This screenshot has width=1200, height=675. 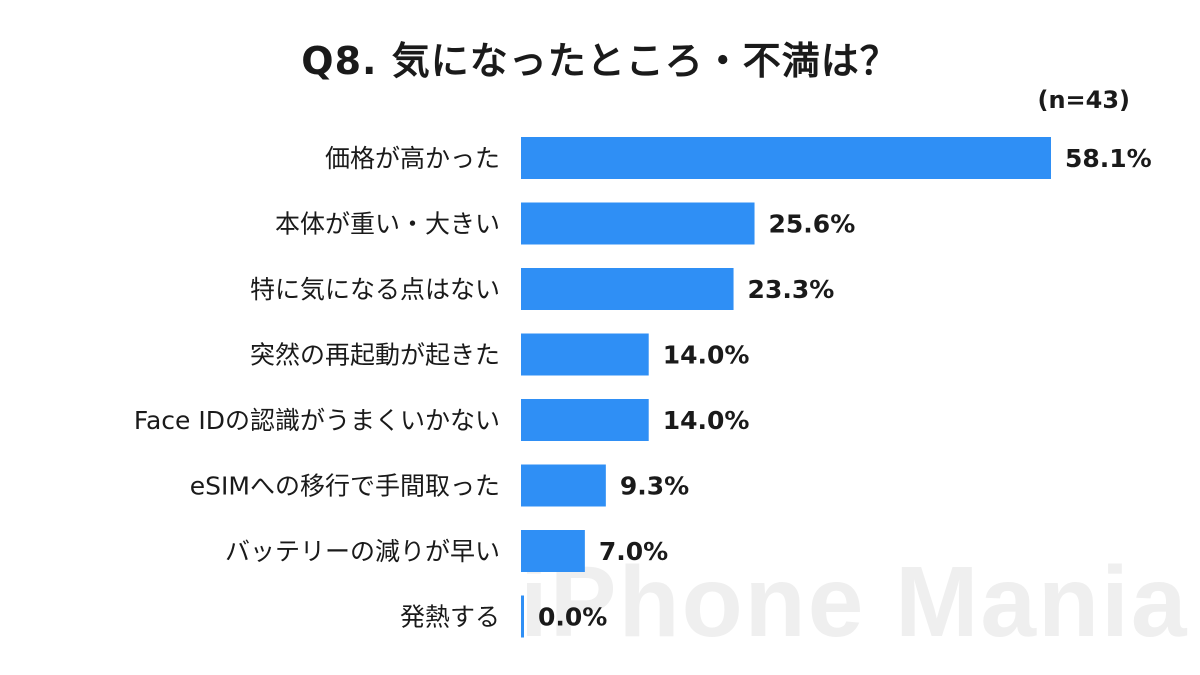 I want to click on category-label: 本体が重い・大きい, so click(x=387, y=224).